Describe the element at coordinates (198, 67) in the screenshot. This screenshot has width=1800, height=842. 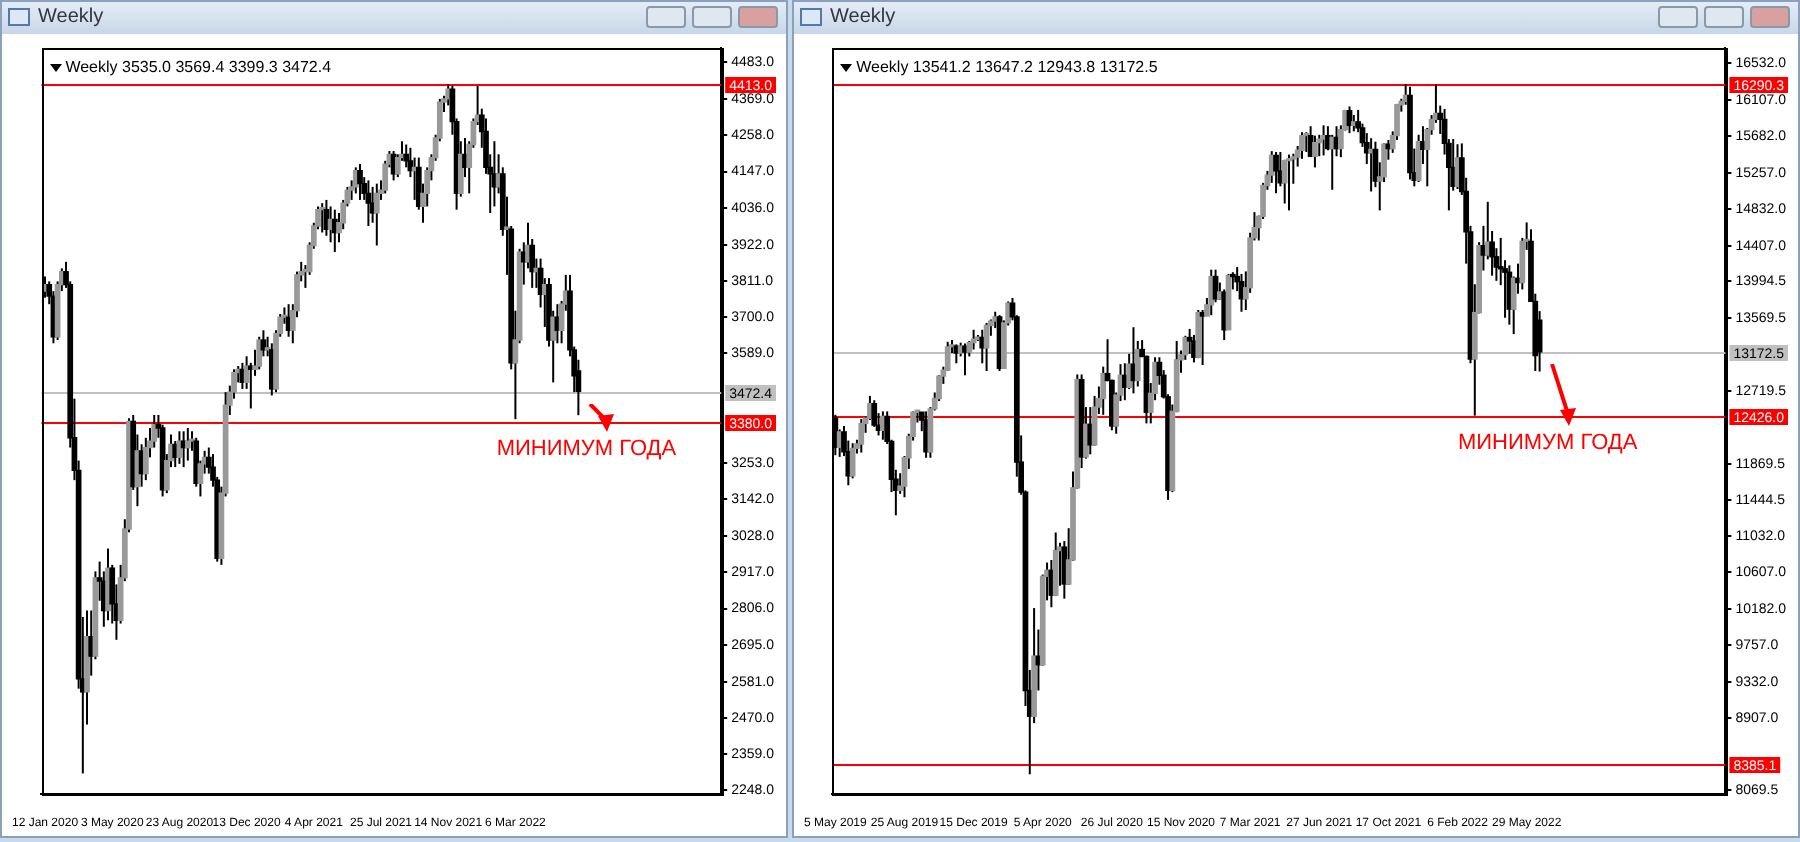
I see `text: Weekly 3535.0 3569.4 3399.3 3472.4` at that location.